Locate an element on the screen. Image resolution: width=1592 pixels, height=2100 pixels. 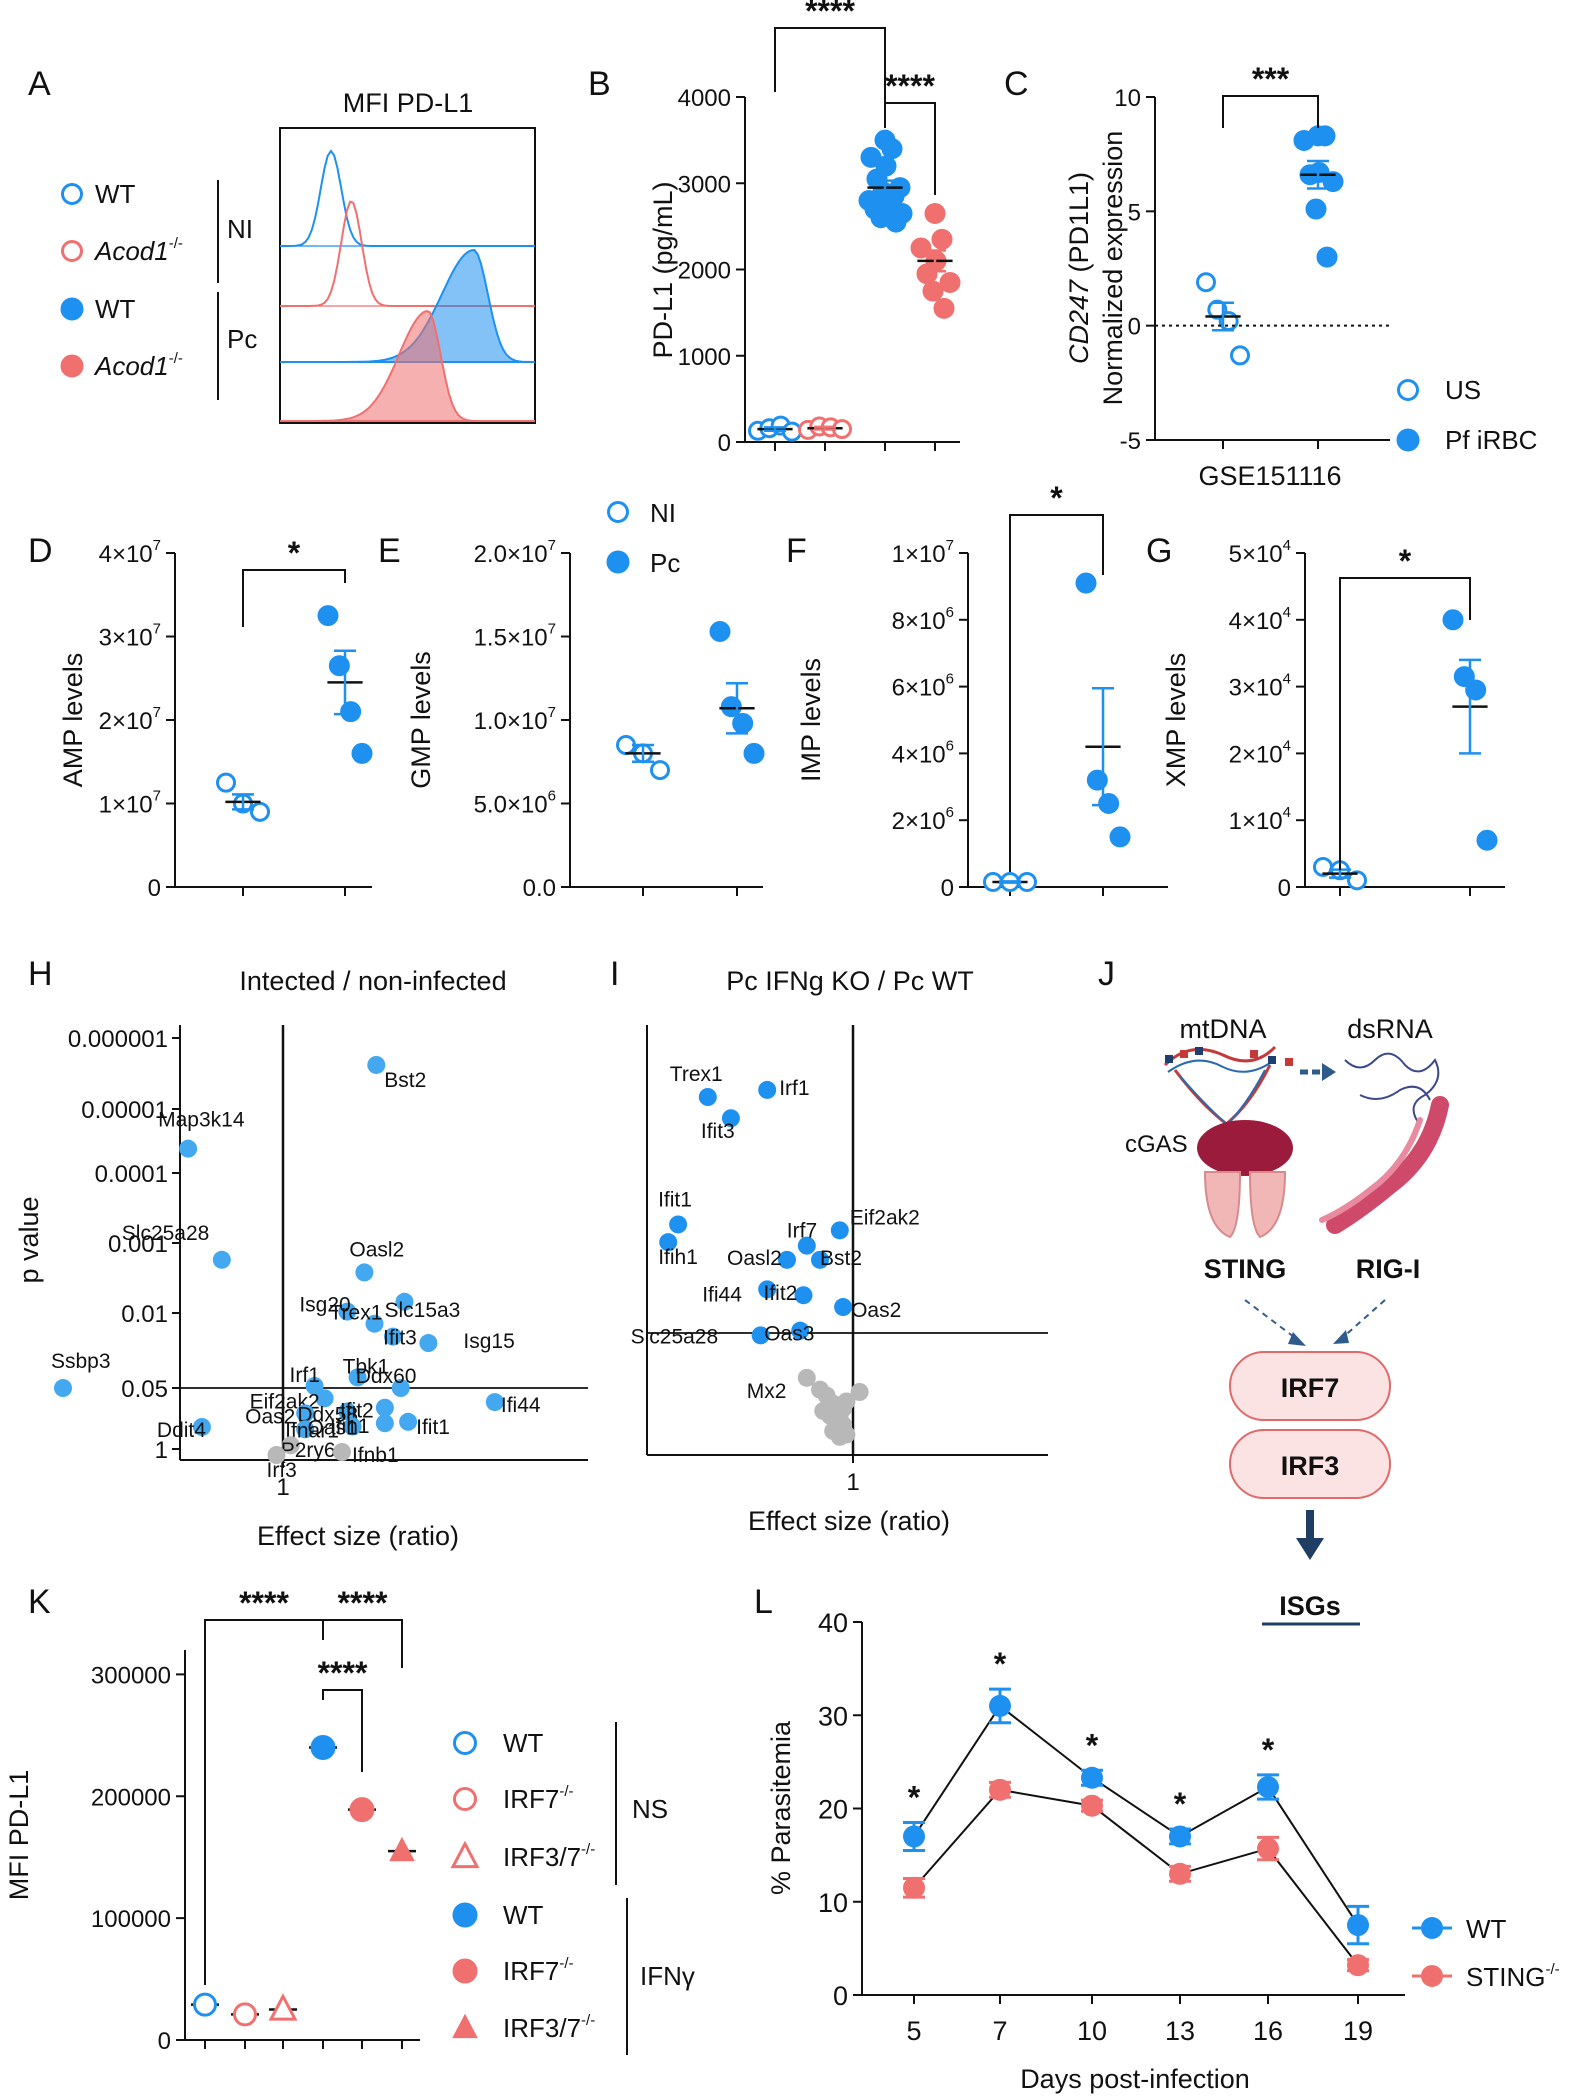
y-axis-label: IMP levels is located at coordinates (811, 720).